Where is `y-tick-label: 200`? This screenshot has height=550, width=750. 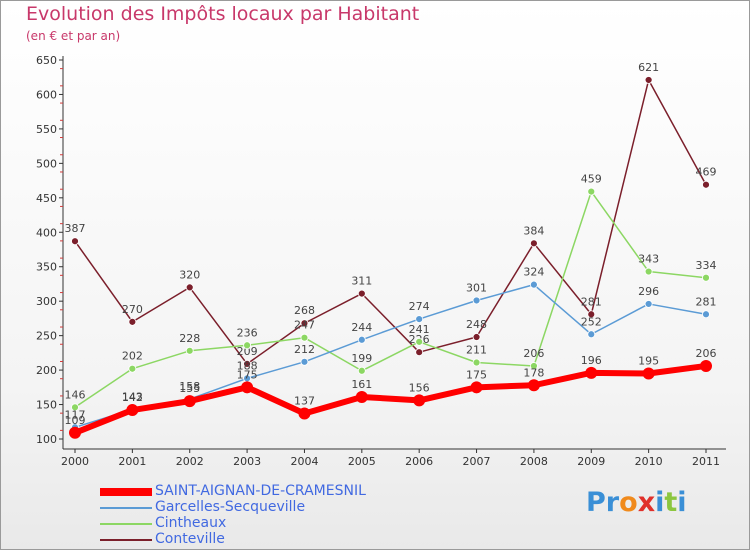 y-tick-label: 200 is located at coordinates (46, 370).